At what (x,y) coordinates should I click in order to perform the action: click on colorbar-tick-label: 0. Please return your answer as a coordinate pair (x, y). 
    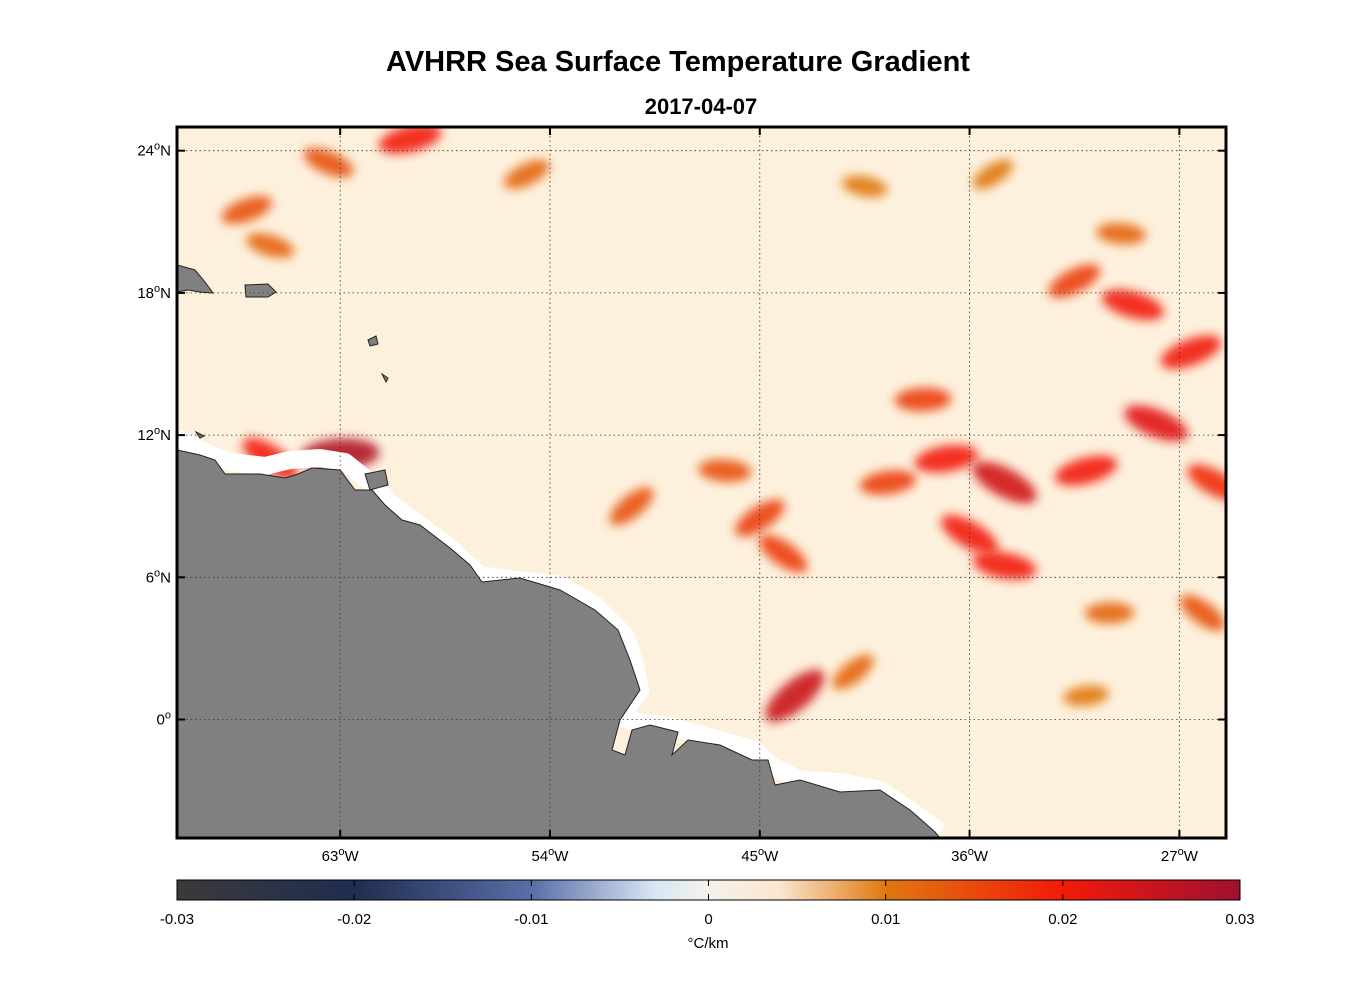
    Looking at the image, I should click on (708, 919).